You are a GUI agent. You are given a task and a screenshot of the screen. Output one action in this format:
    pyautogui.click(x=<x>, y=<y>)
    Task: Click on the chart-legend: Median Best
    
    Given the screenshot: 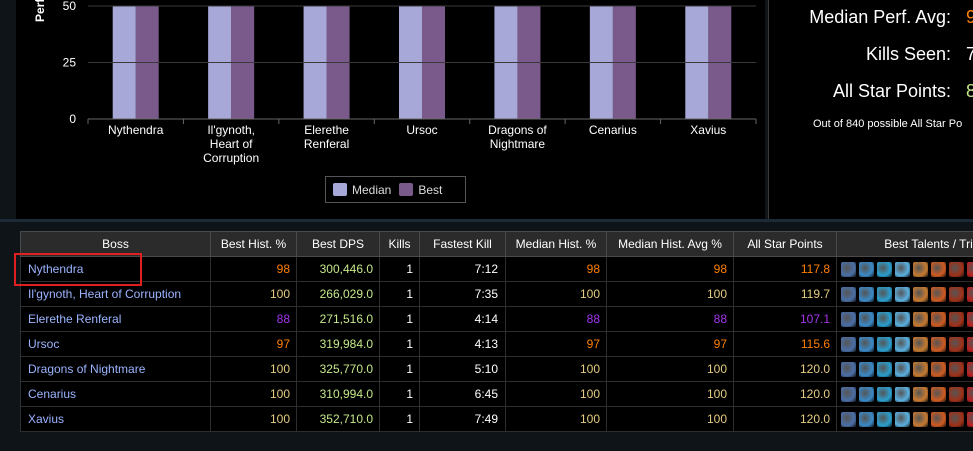 What is the action you would take?
    pyautogui.click(x=395, y=189)
    